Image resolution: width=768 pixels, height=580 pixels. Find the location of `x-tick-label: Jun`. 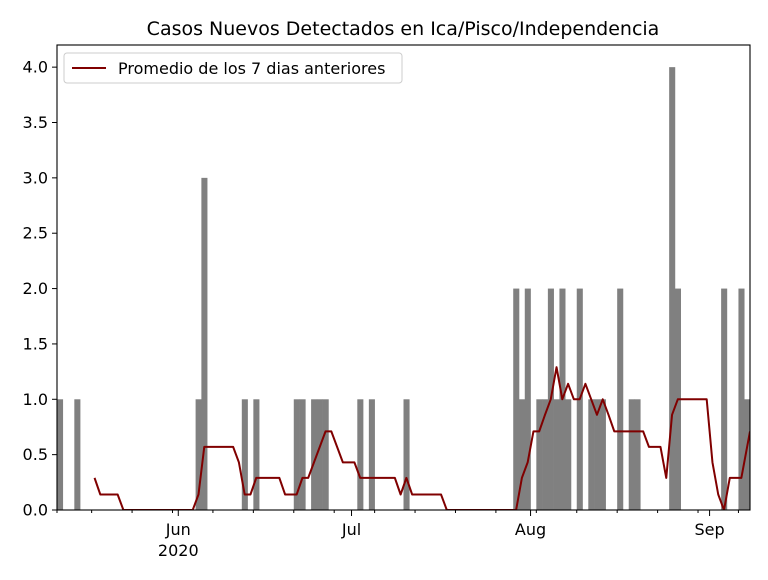

x-tick-label: Jun is located at coordinates (178, 529).